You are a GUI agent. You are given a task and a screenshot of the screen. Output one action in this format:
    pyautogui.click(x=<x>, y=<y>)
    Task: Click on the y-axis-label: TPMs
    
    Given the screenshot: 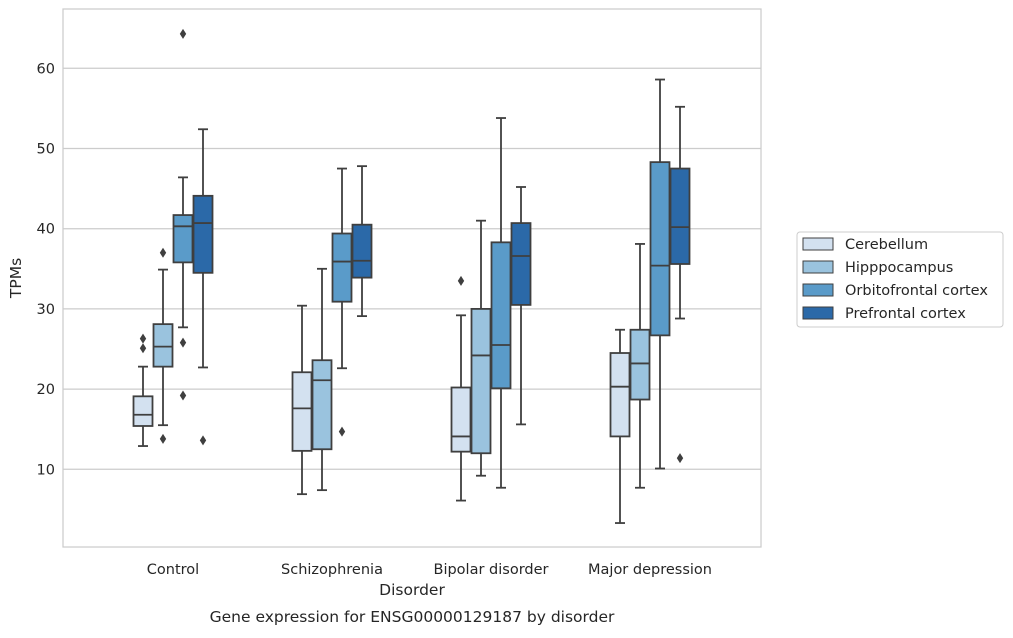 What is the action you would take?
    pyautogui.click(x=16, y=278)
    